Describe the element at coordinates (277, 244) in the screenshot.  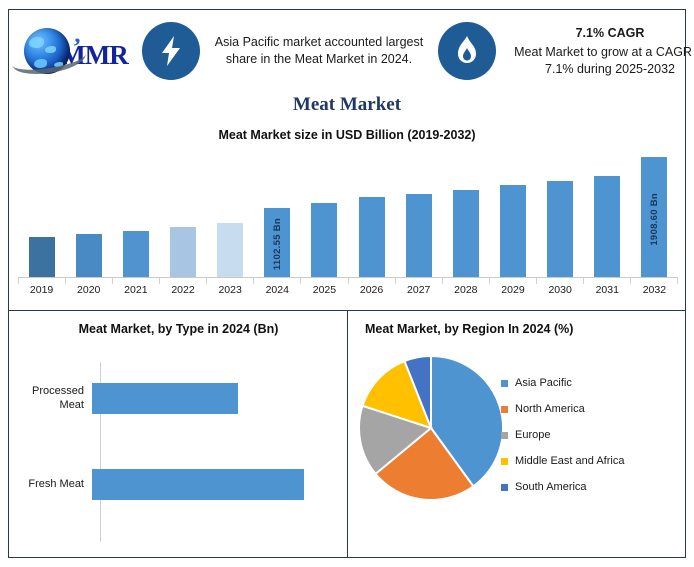
I see `bar-value-label: 1102.55 Bn` at that location.